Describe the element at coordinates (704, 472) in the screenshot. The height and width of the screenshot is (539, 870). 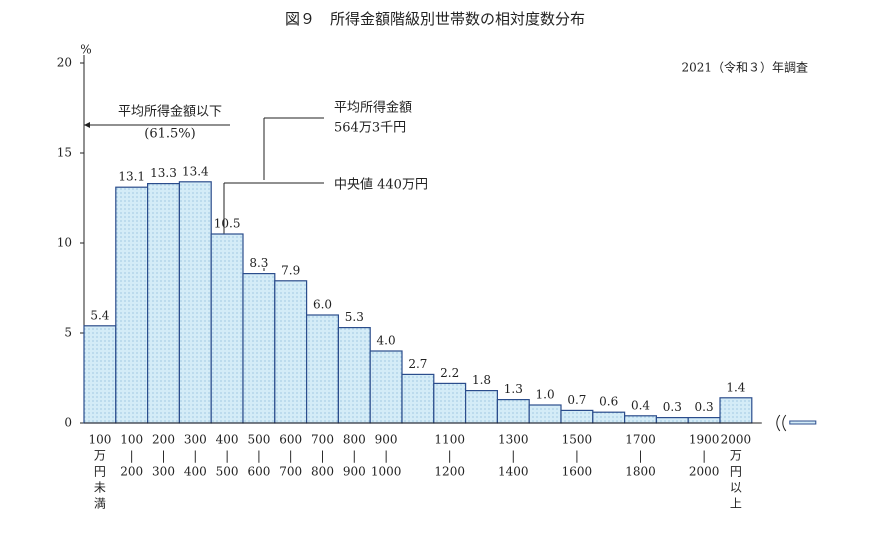
I see `x-tick-label: 2000` at that location.